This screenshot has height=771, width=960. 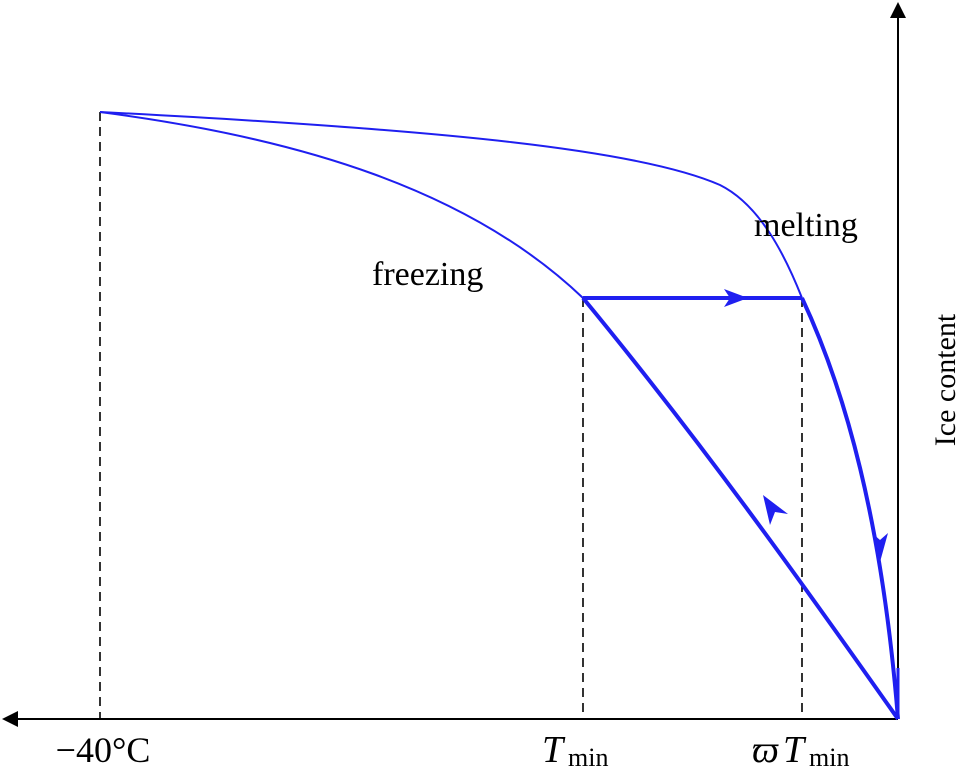 I want to click on freezing-curve, so click(x=341, y=205).